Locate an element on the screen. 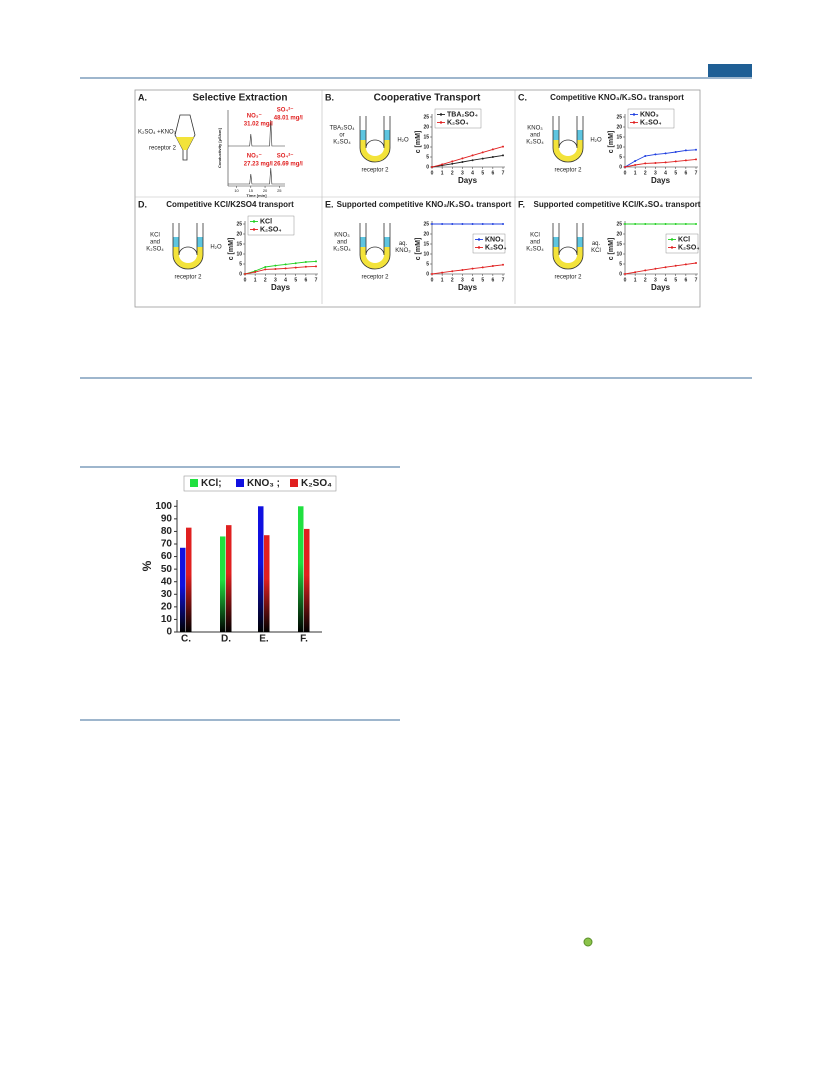  panel-title: Cooperative Transport is located at coordinates (427, 98).